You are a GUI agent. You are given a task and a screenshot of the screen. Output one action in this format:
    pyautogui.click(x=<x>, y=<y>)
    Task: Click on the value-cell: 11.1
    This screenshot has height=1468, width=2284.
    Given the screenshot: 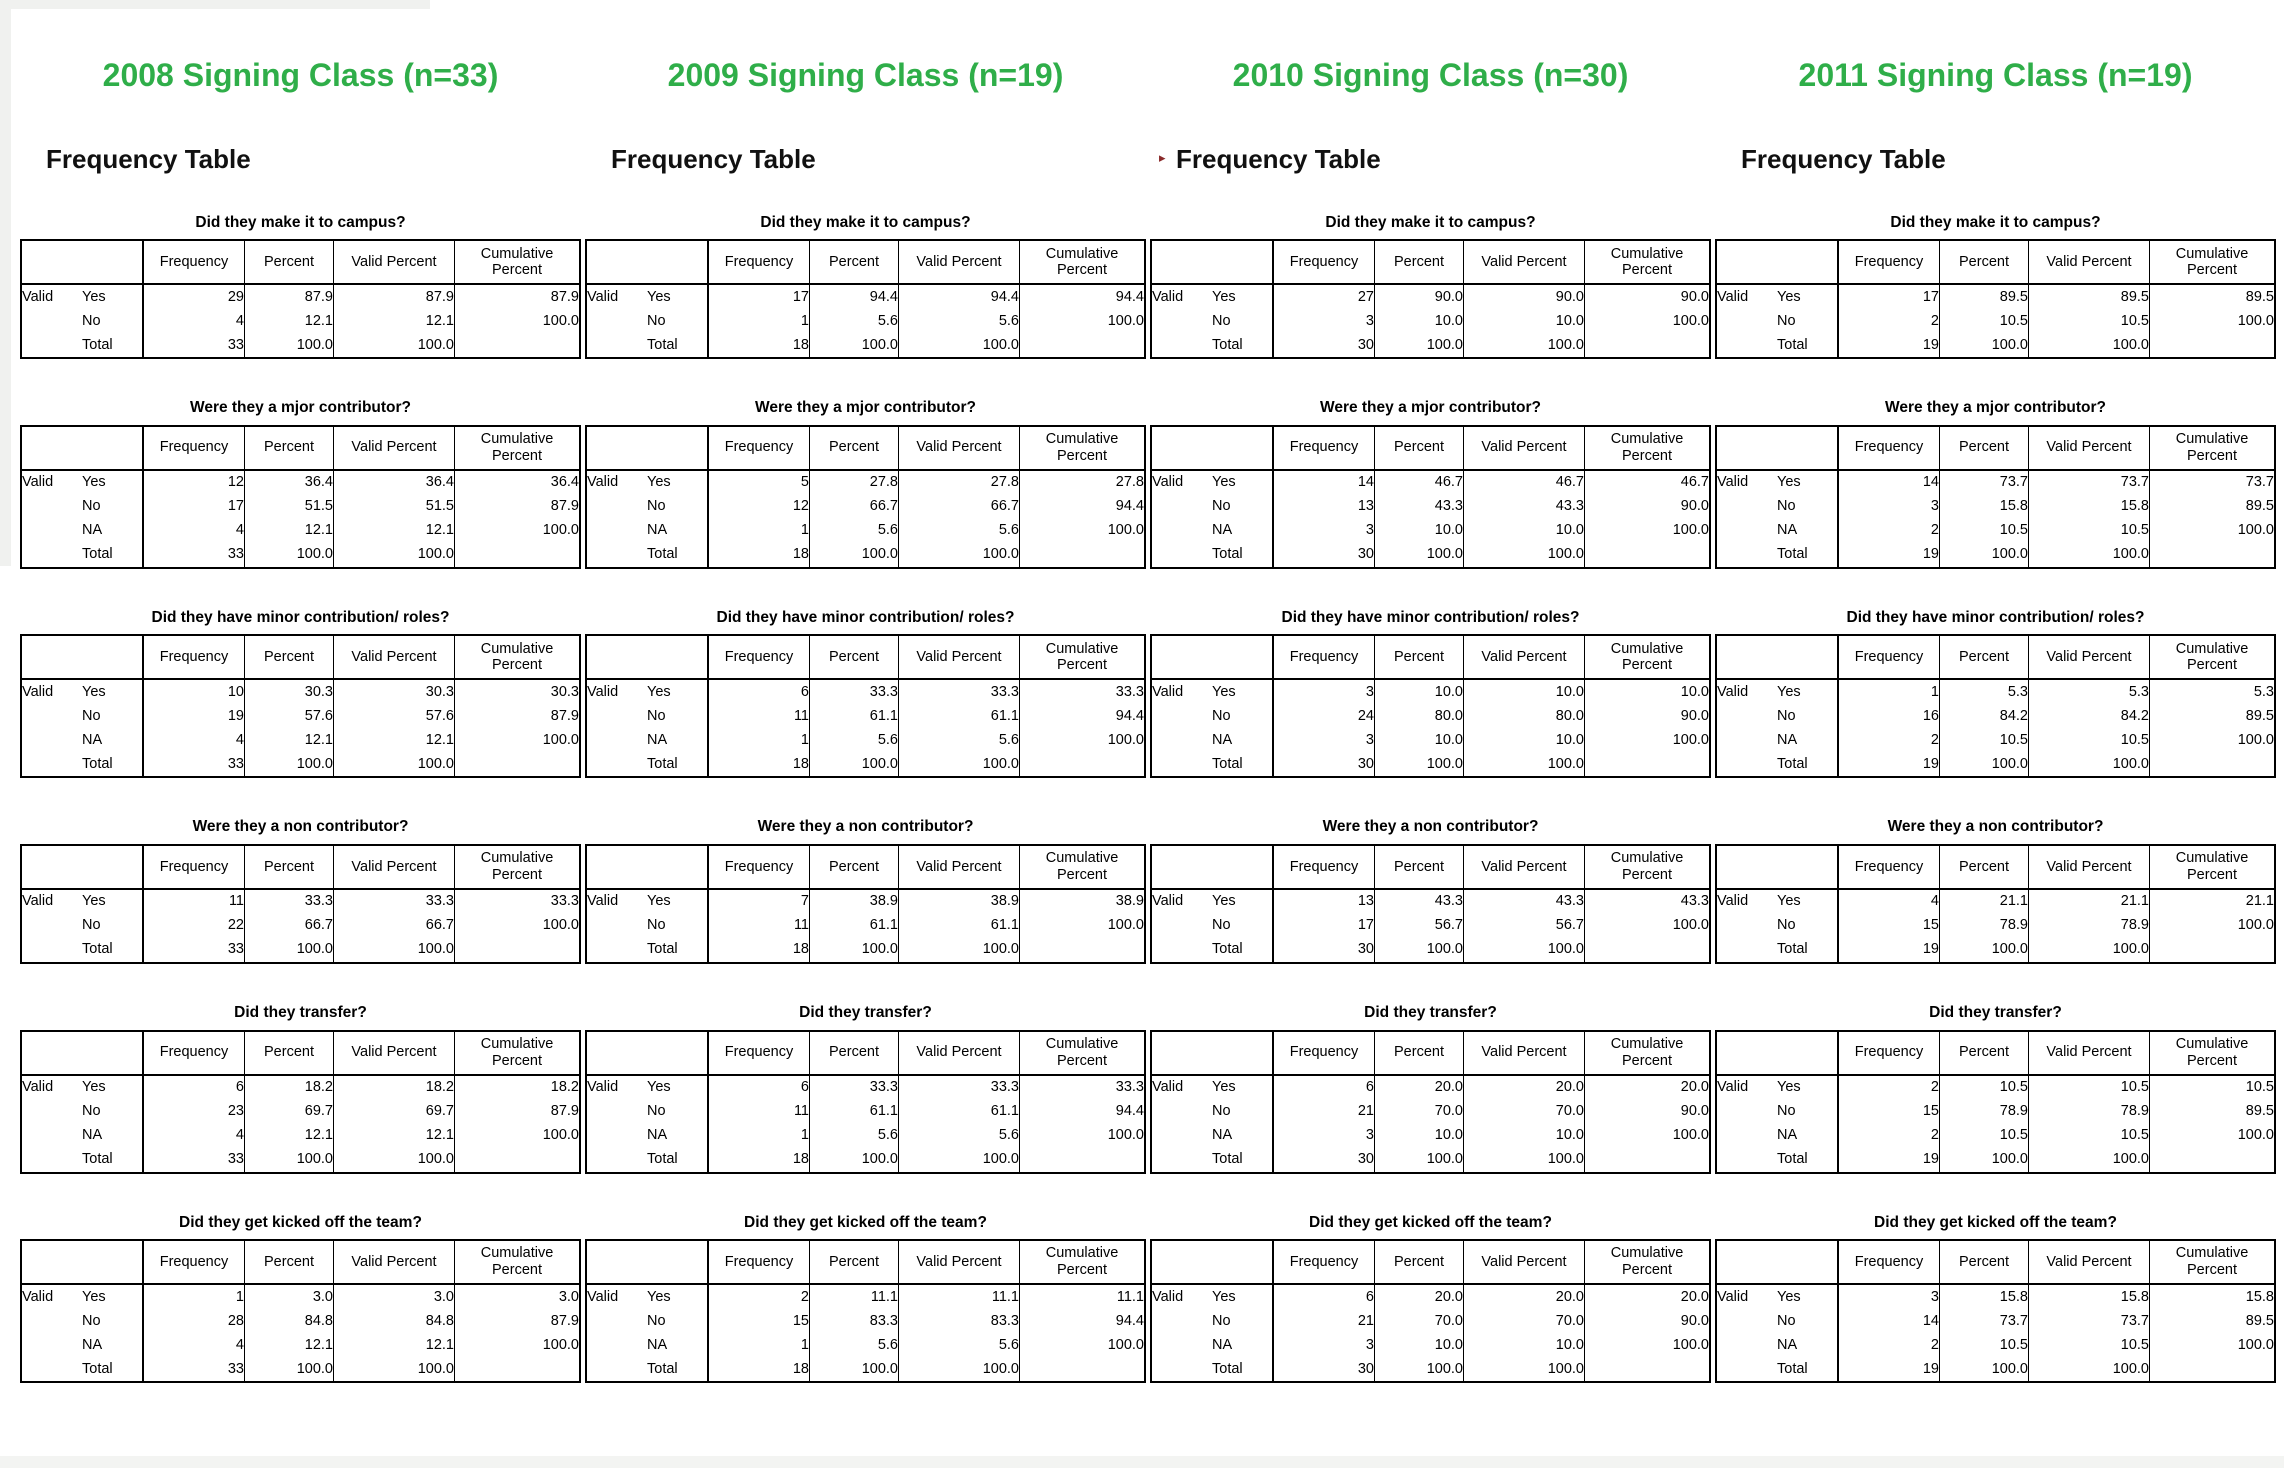 What is the action you would take?
    pyautogui.click(x=1082, y=1297)
    